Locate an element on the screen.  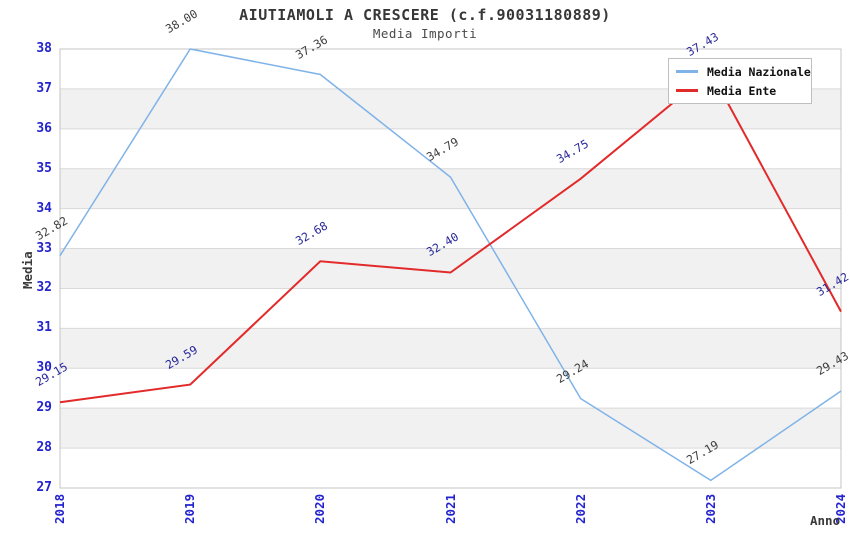
y-tick-label: 37 is located at coordinates (44, 88).